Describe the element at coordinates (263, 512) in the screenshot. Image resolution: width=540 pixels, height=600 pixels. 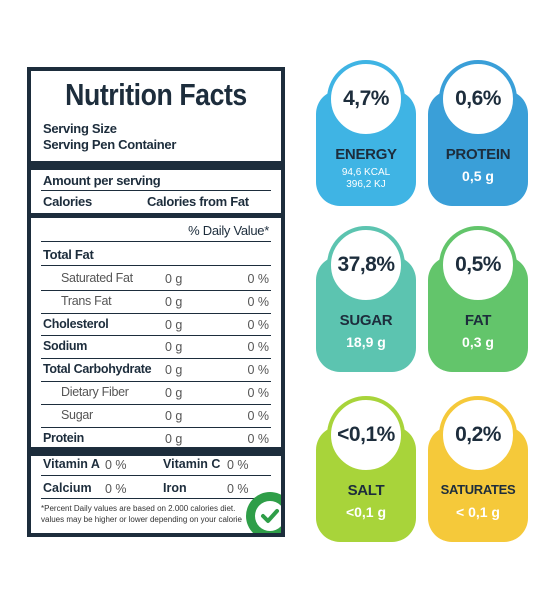
I see `fact-check-seal-icon` at that location.